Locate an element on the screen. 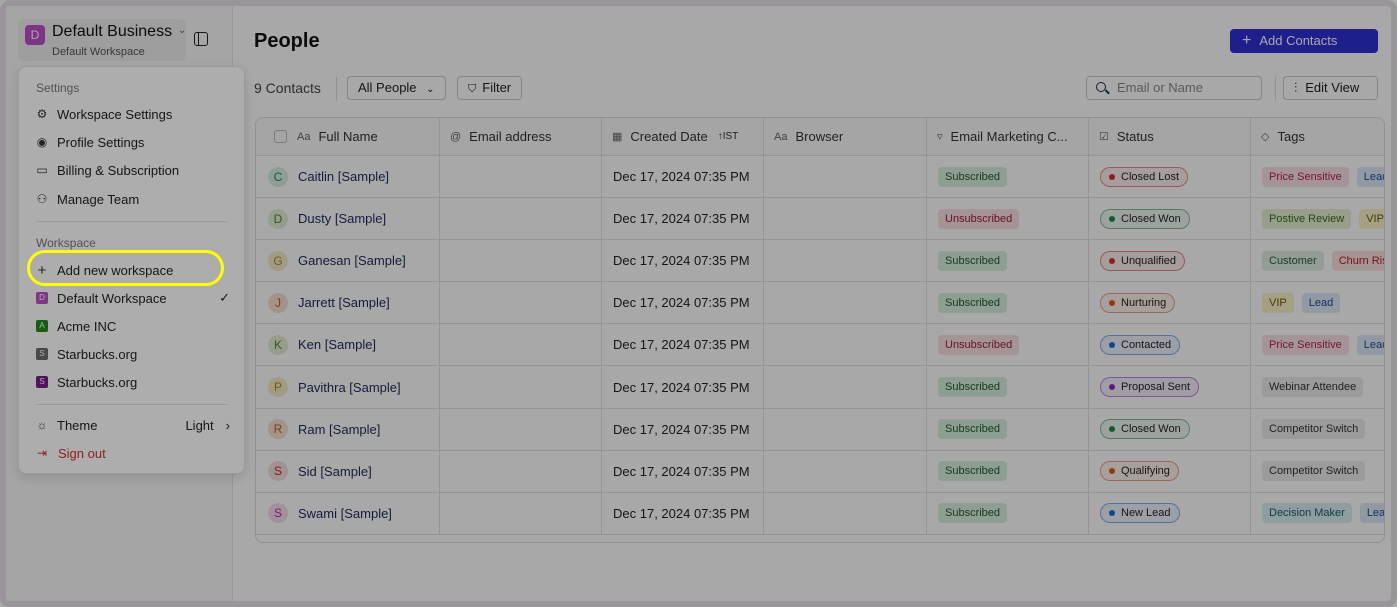 Image resolution: width=1397 pixels, height=607 pixels. workspace-item: A Acme INC is located at coordinates (133, 326).